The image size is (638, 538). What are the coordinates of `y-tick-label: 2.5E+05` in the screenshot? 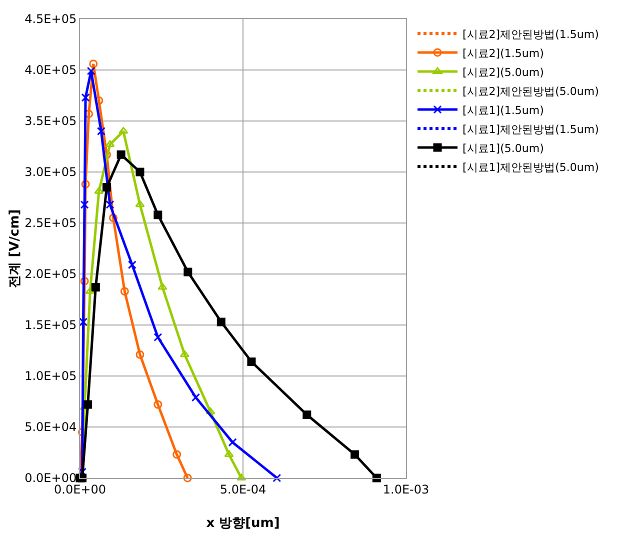 It's located at (50, 223).